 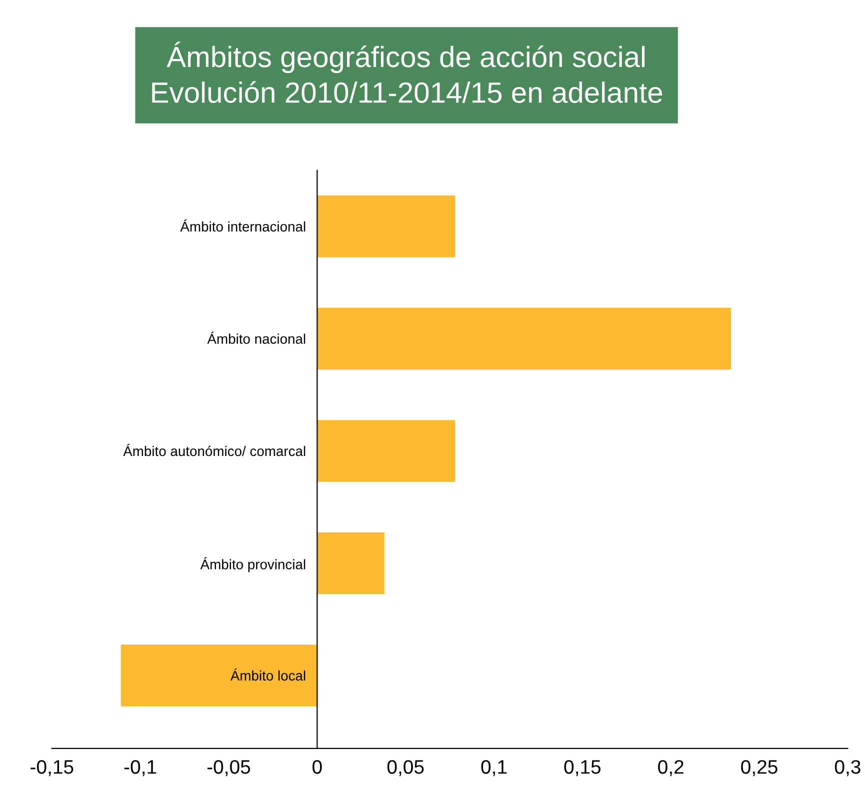 What do you see at coordinates (582, 768) in the screenshot?
I see `x-tick-label: 0,15` at bounding box center [582, 768].